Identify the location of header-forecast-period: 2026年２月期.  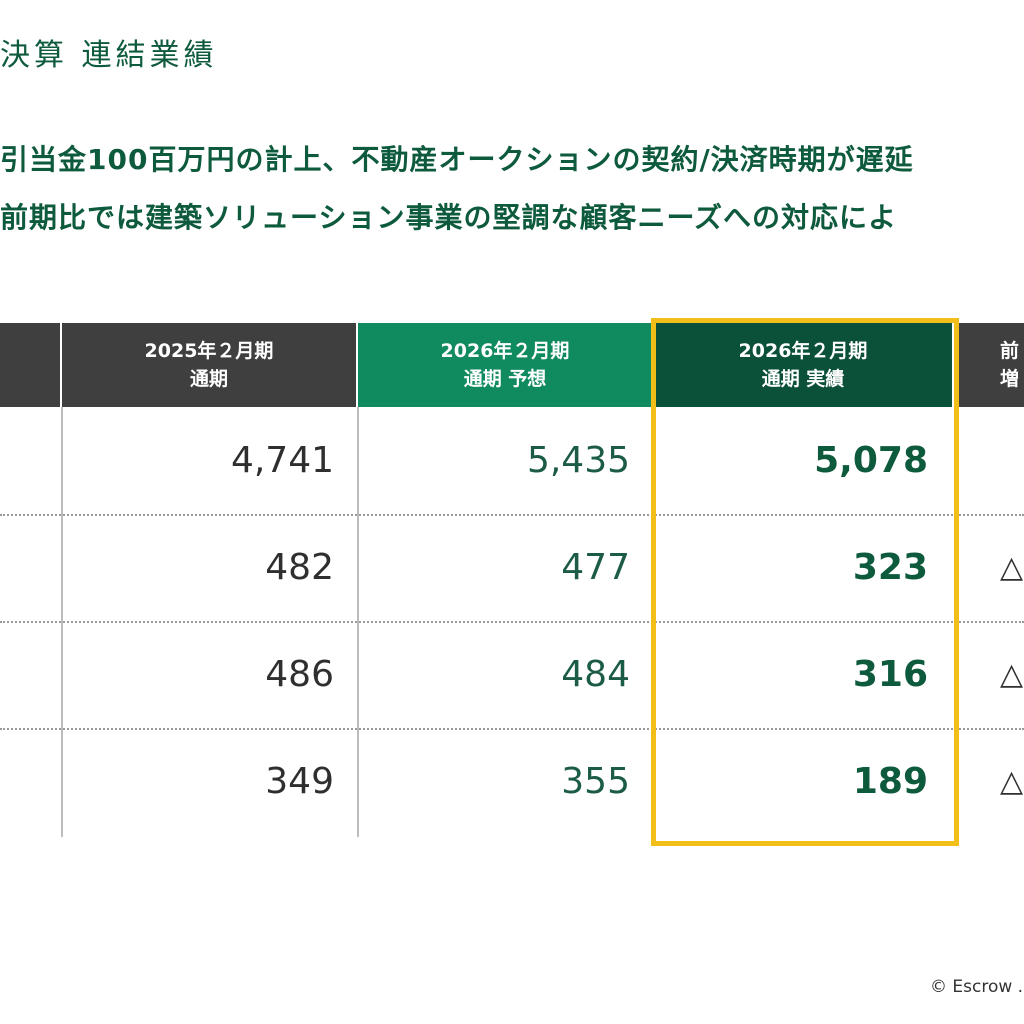
(505, 351).